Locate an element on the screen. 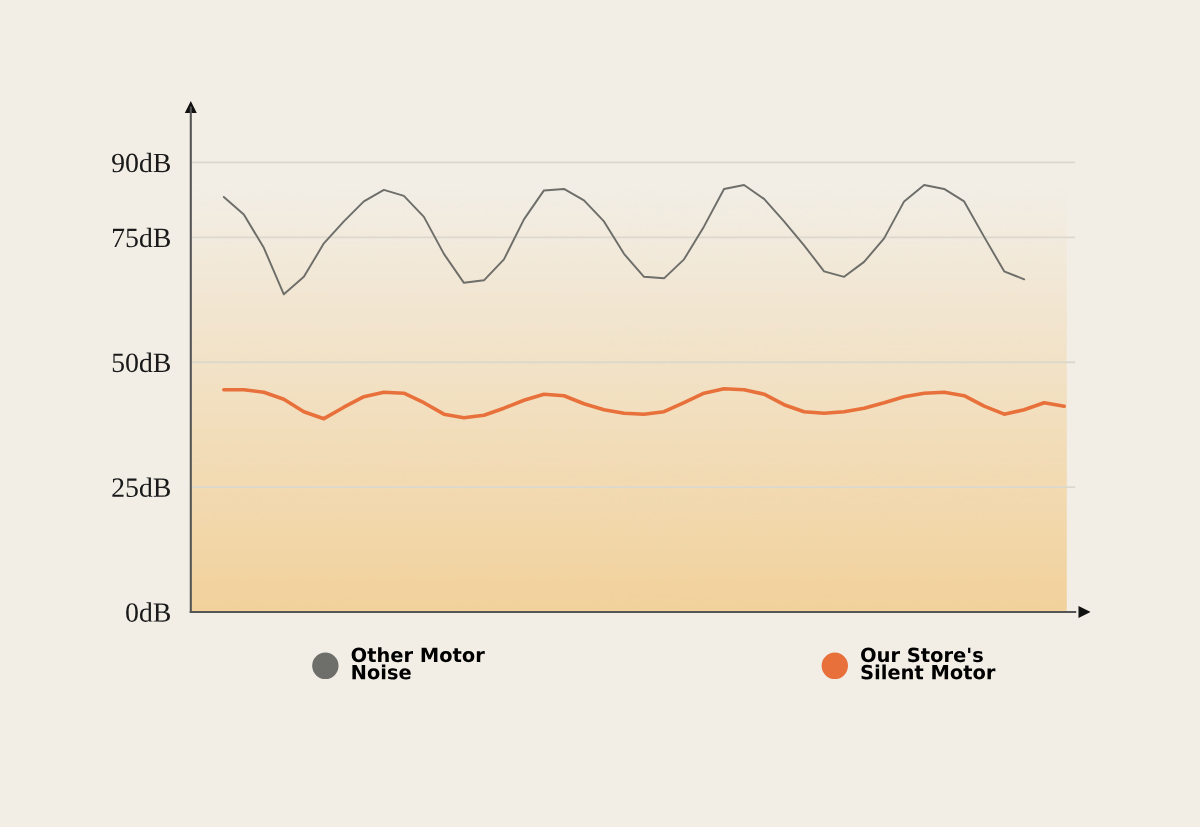 This screenshot has height=827, width=1200. y-tick-label: 0dB is located at coordinates (148, 612).